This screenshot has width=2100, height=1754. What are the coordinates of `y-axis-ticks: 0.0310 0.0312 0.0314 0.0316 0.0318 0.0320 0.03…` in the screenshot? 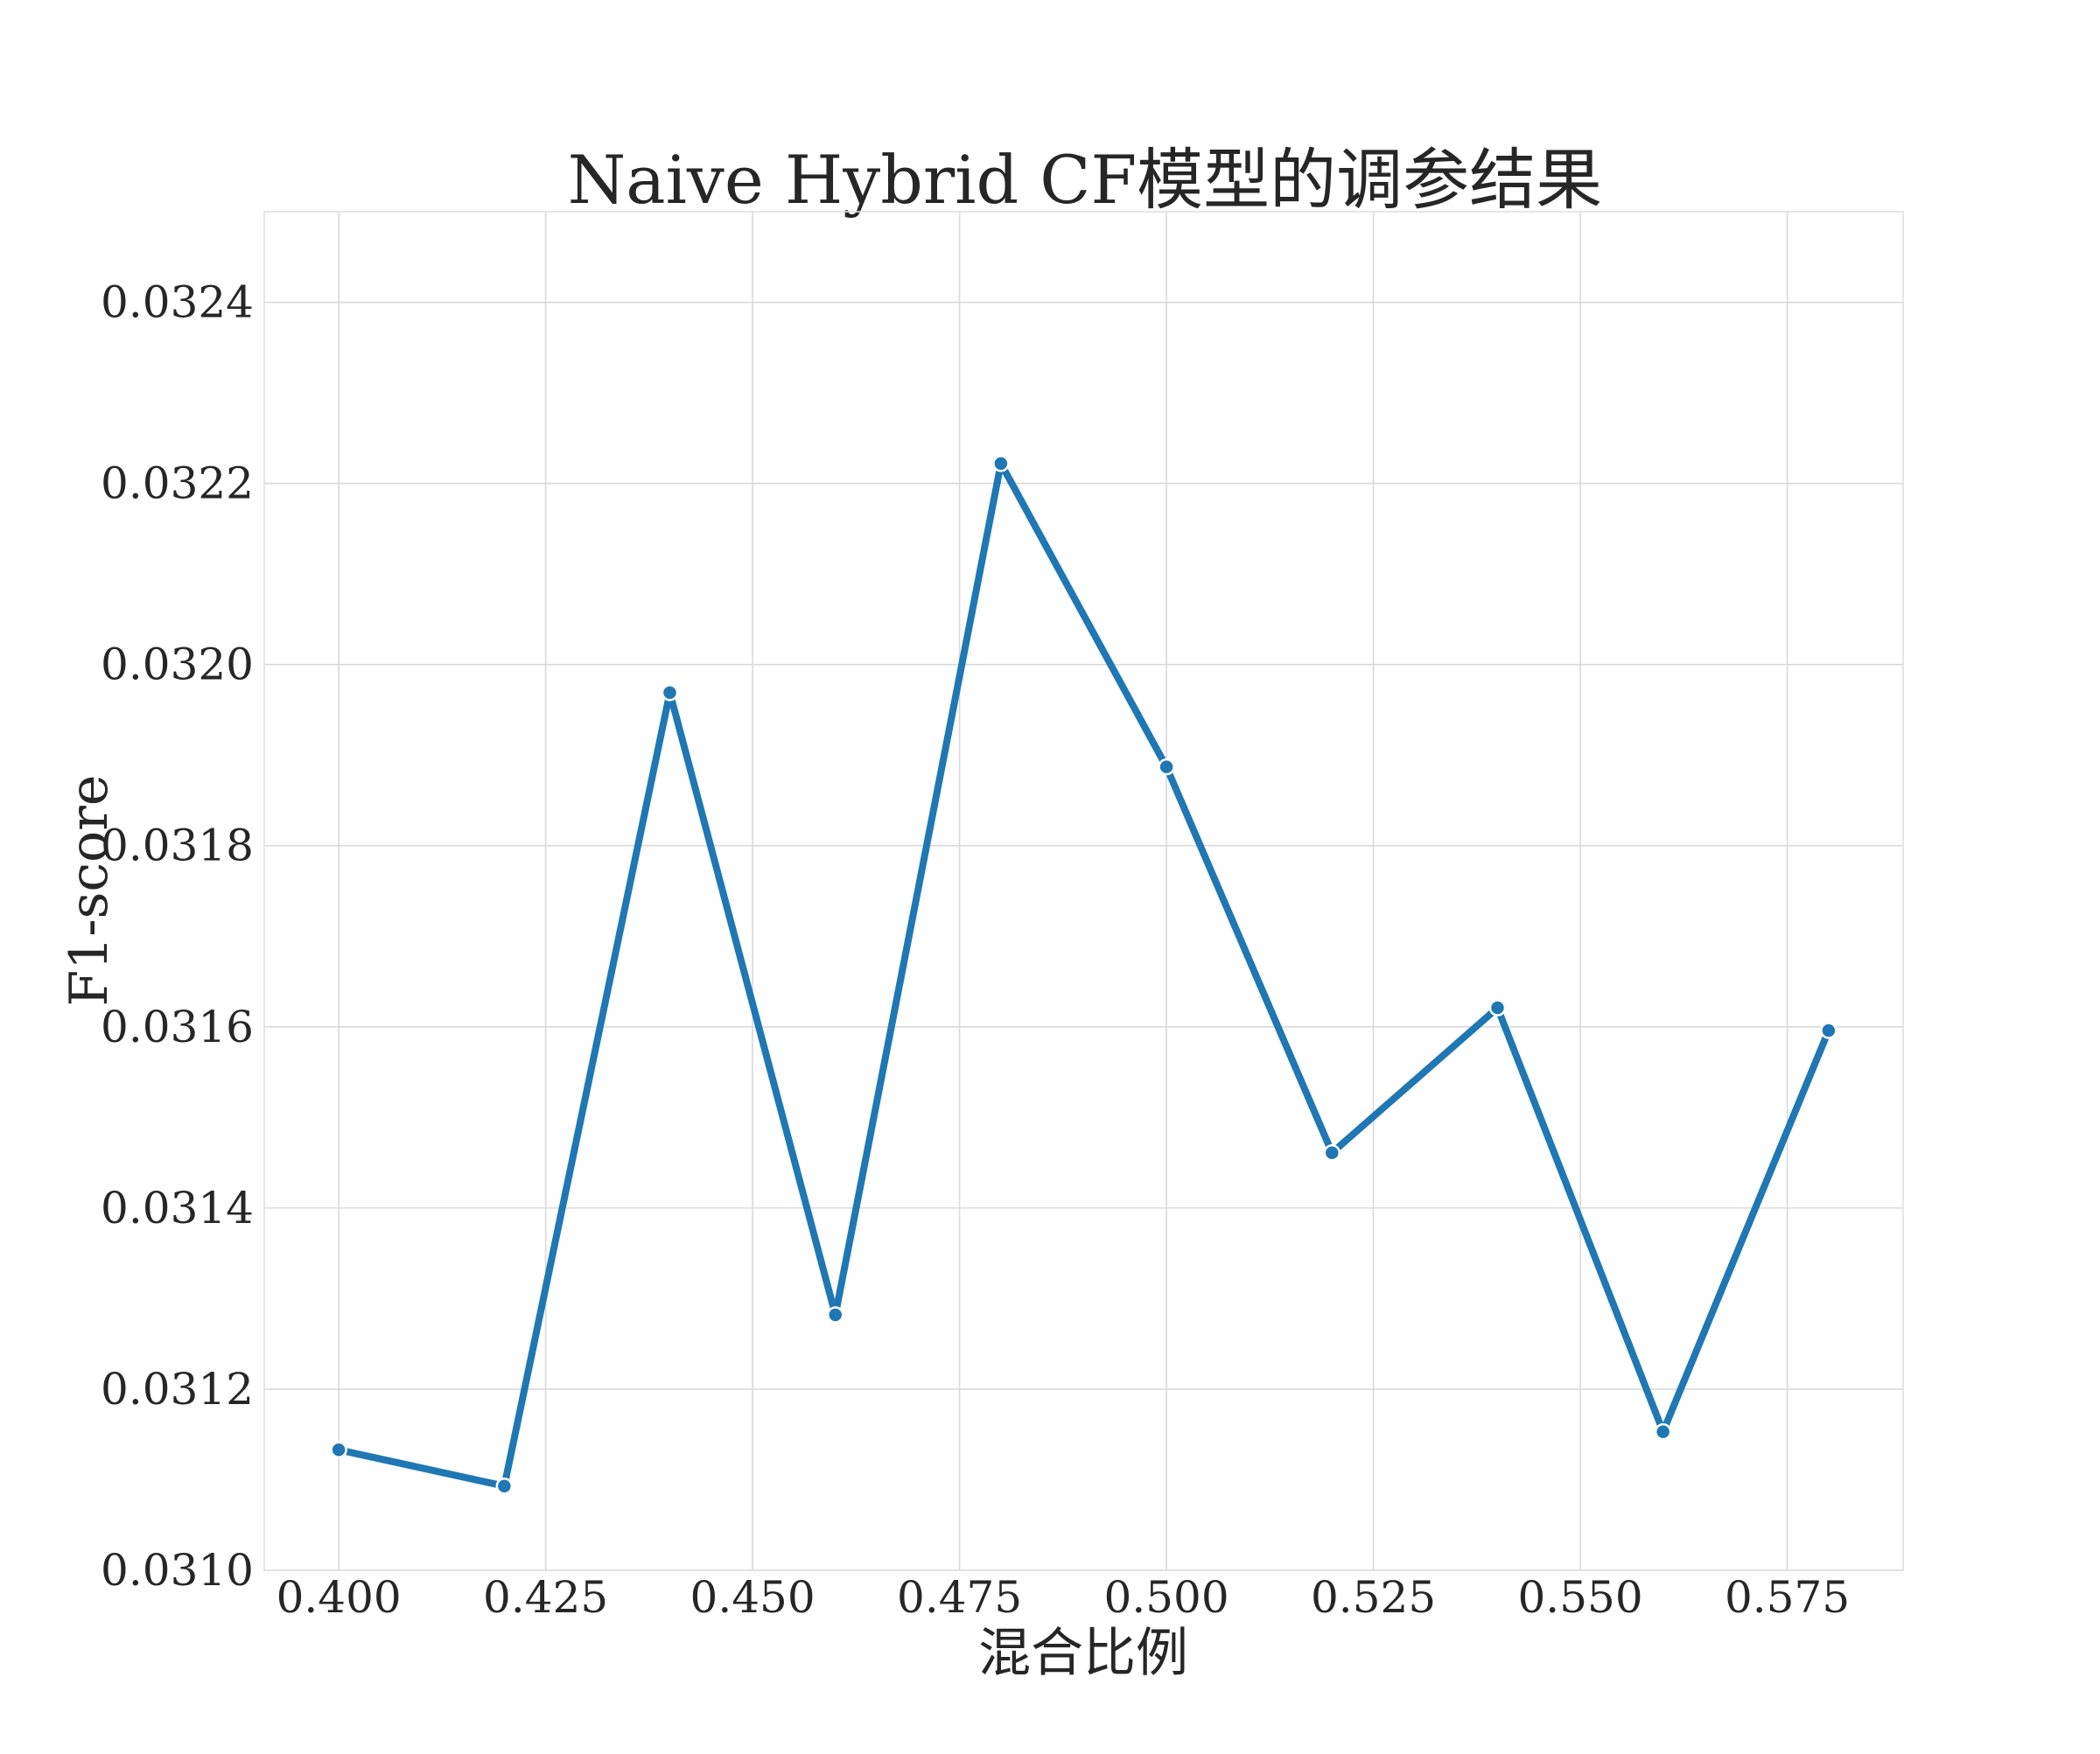 It's located at (177, 936).